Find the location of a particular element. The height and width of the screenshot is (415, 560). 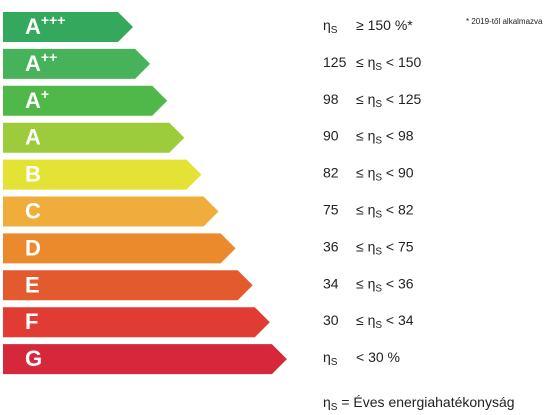

condition: ≥ 150 %* is located at coordinates (384, 25).